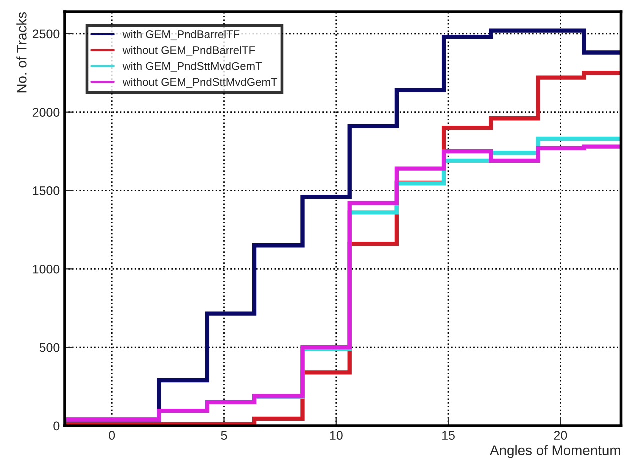 The image size is (625, 461). What do you see at coordinates (21, 52) in the screenshot?
I see `y-axis-title: No. of Tracks` at bounding box center [21, 52].